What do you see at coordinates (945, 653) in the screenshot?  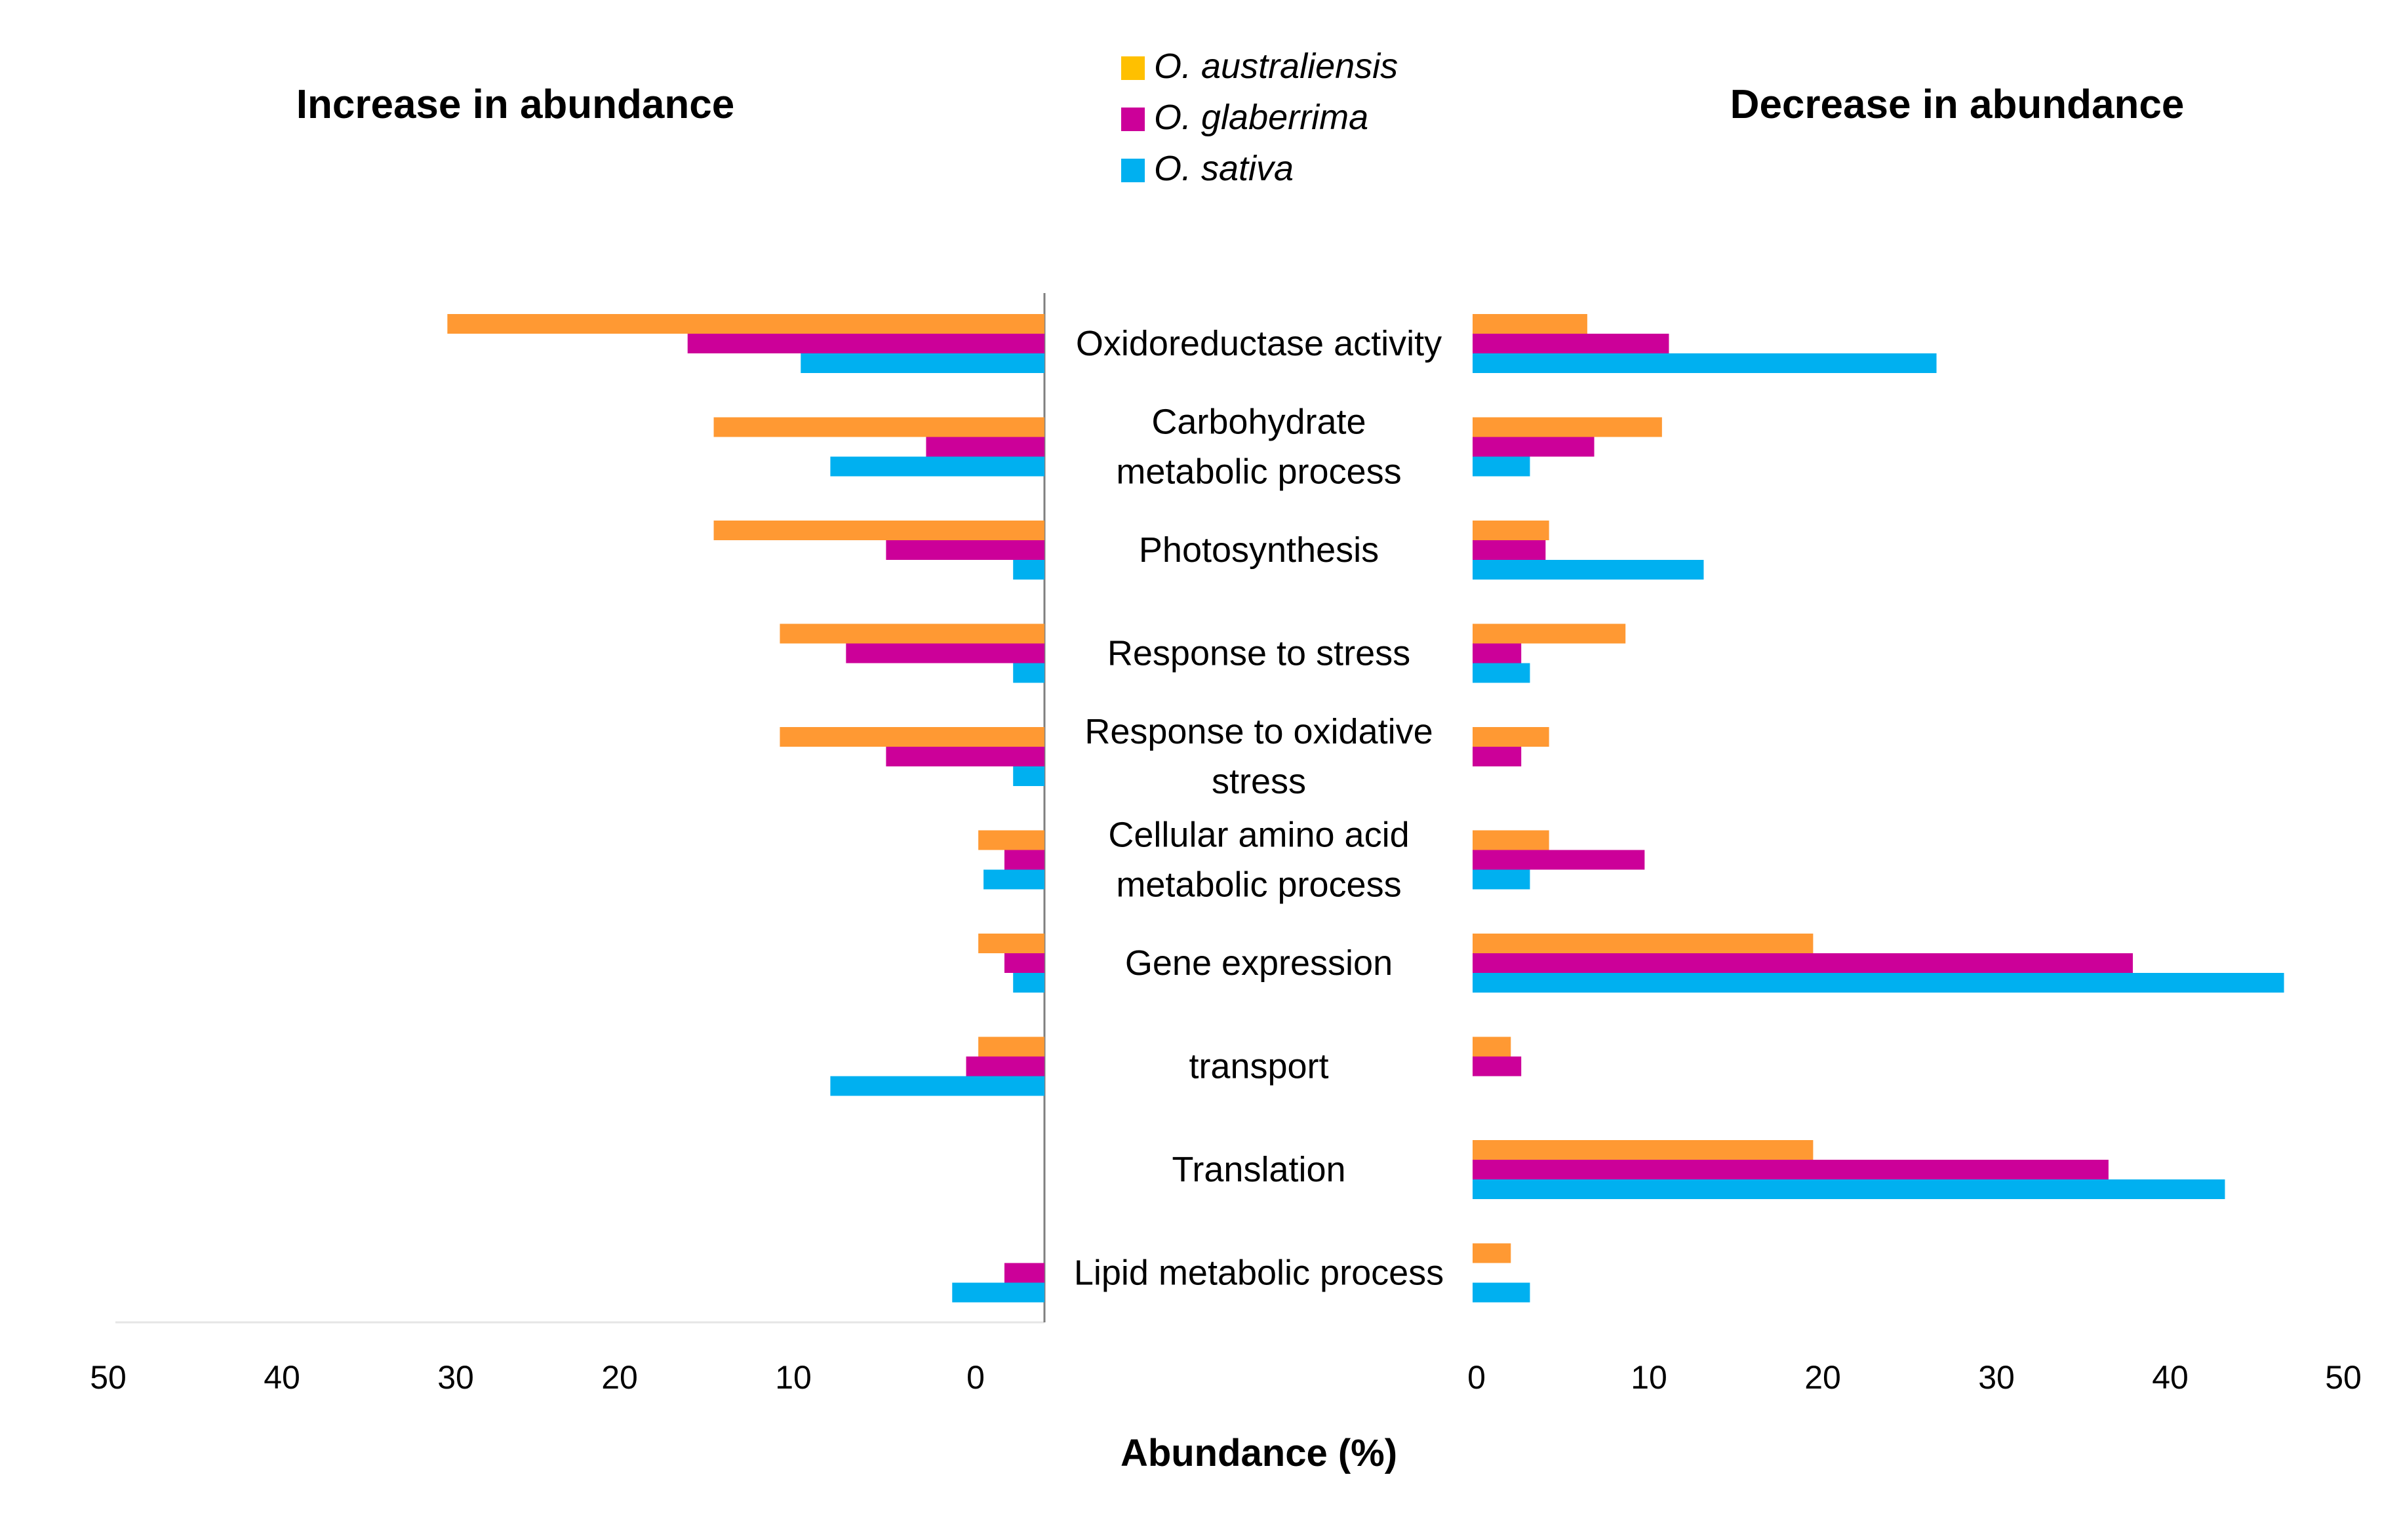 I see `increase-bar-response-to-stress-o-glaberrima` at bounding box center [945, 653].